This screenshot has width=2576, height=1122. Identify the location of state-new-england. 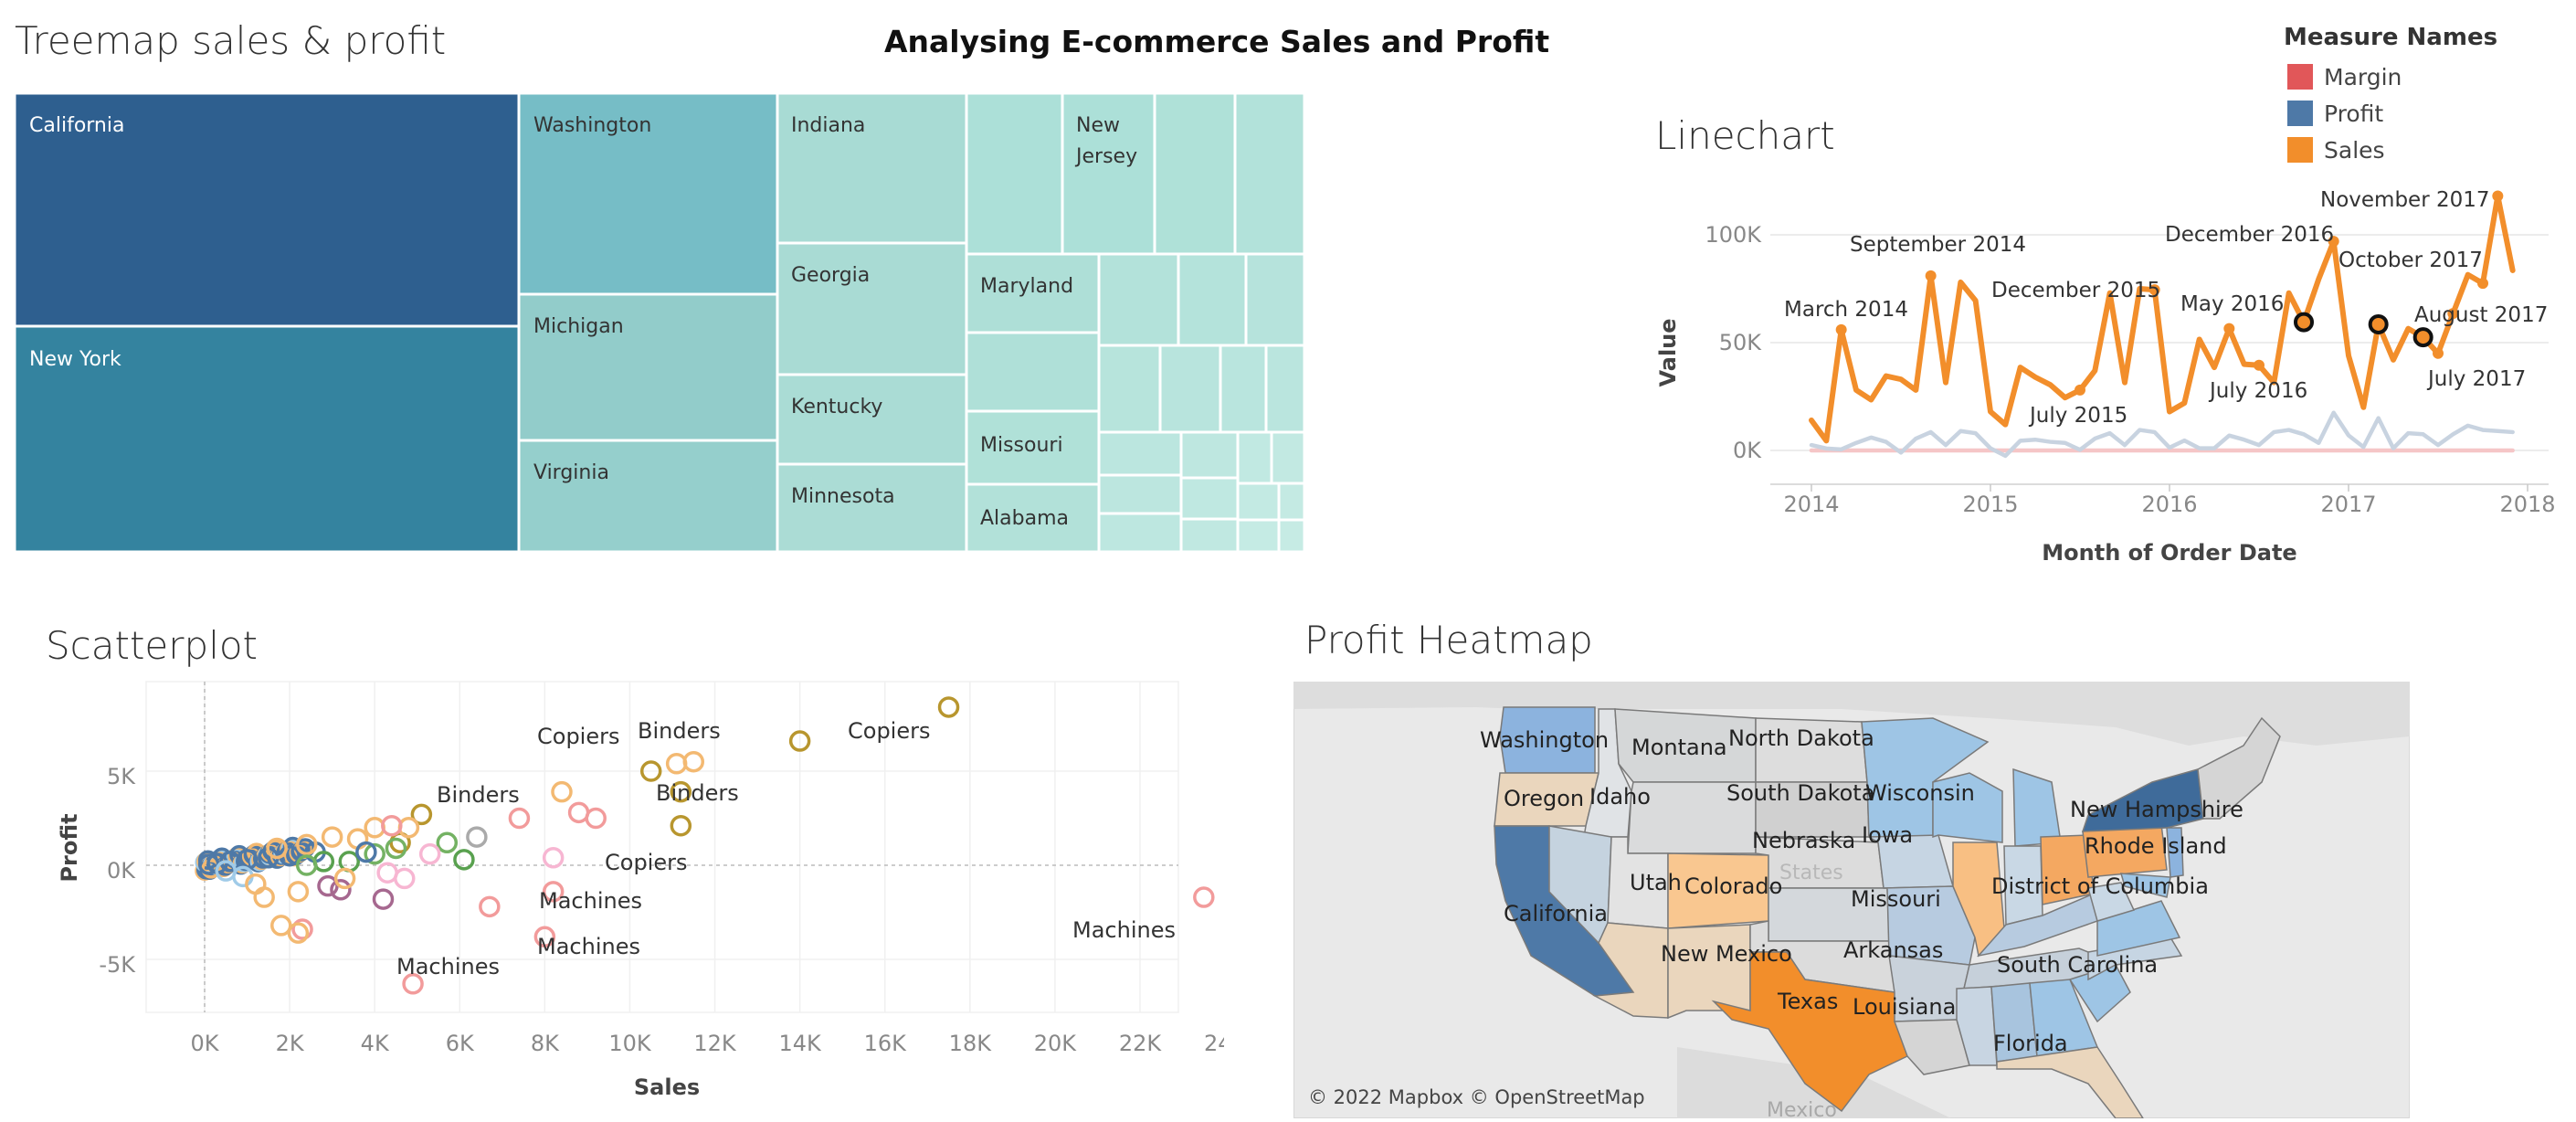
(2239, 768).